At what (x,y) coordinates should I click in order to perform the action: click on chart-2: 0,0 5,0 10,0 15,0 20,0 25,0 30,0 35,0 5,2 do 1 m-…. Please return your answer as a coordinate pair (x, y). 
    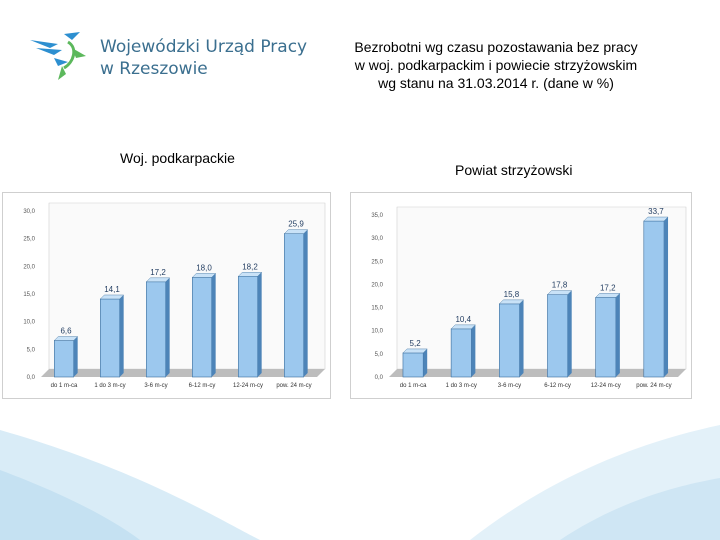
    Looking at the image, I should click on (529, 297).